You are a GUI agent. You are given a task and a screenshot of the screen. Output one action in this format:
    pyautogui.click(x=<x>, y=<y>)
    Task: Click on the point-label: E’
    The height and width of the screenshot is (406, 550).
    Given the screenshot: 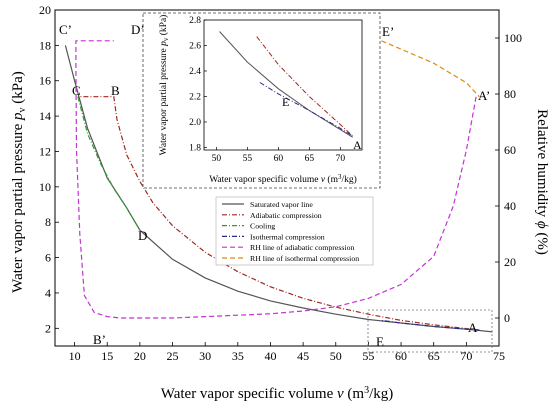 What is the action you would take?
    pyautogui.click(x=388, y=31)
    